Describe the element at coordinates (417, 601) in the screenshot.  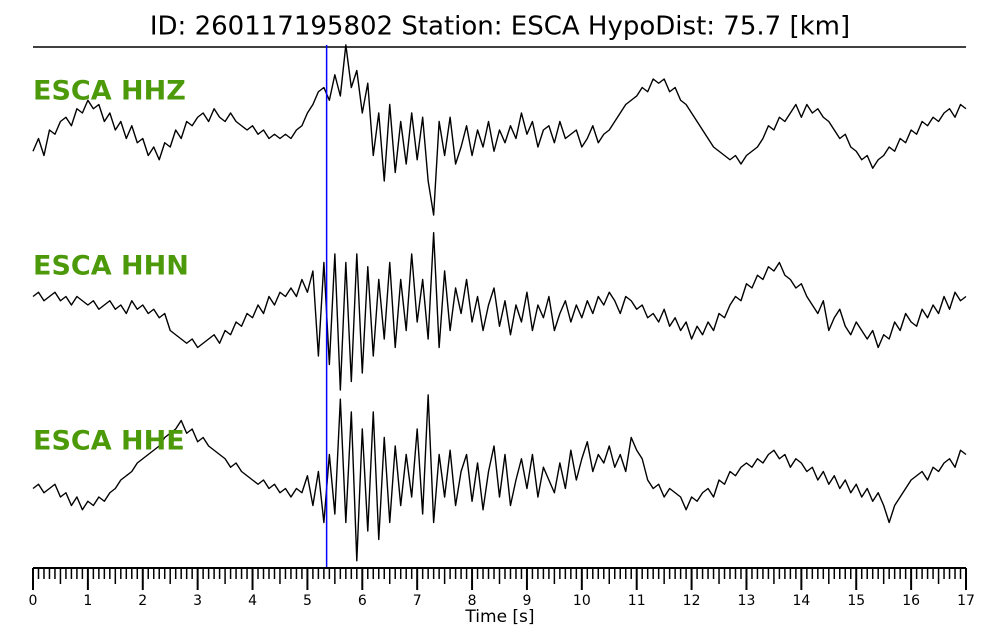
I see `x-tick-label: 7` at that location.